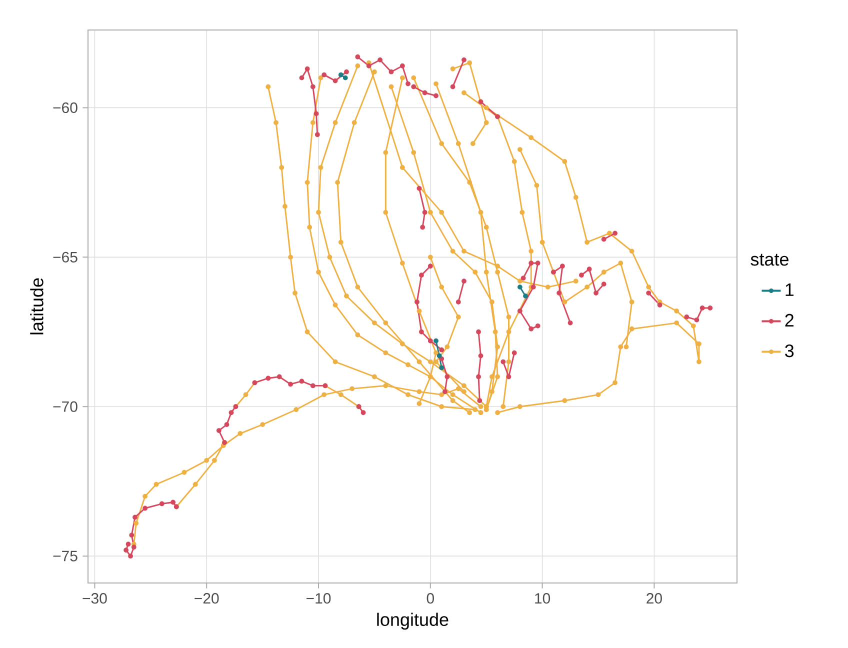 This screenshot has height=648, width=848. Describe the element at coordinates (65, 257) in the screenshot. I see `y-tick-label: −65` at that location.